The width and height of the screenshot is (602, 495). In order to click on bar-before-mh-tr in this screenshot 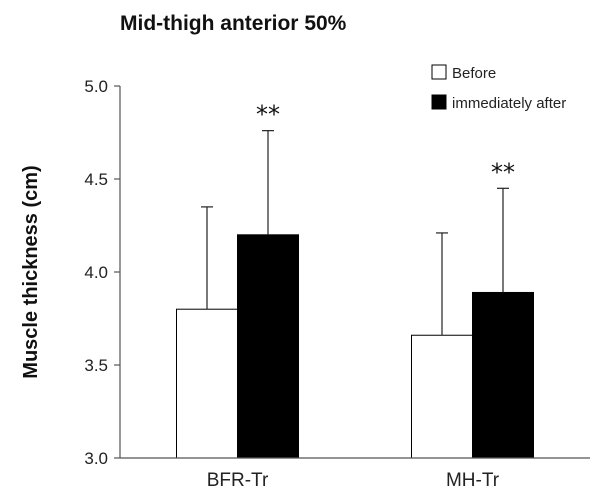, I will do `click(442, 396)`.